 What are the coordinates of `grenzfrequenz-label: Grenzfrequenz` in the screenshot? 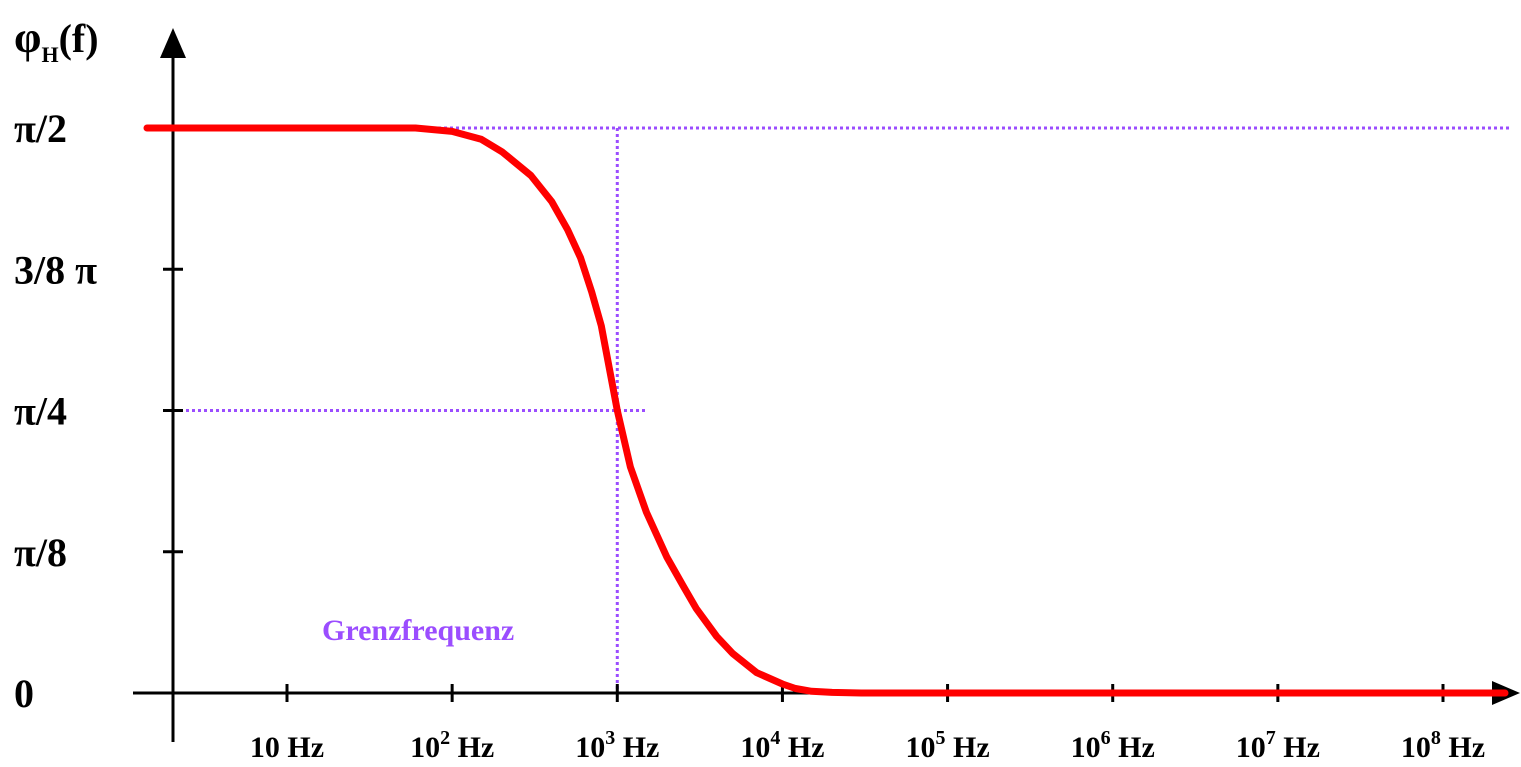 It's located at (418, 630).